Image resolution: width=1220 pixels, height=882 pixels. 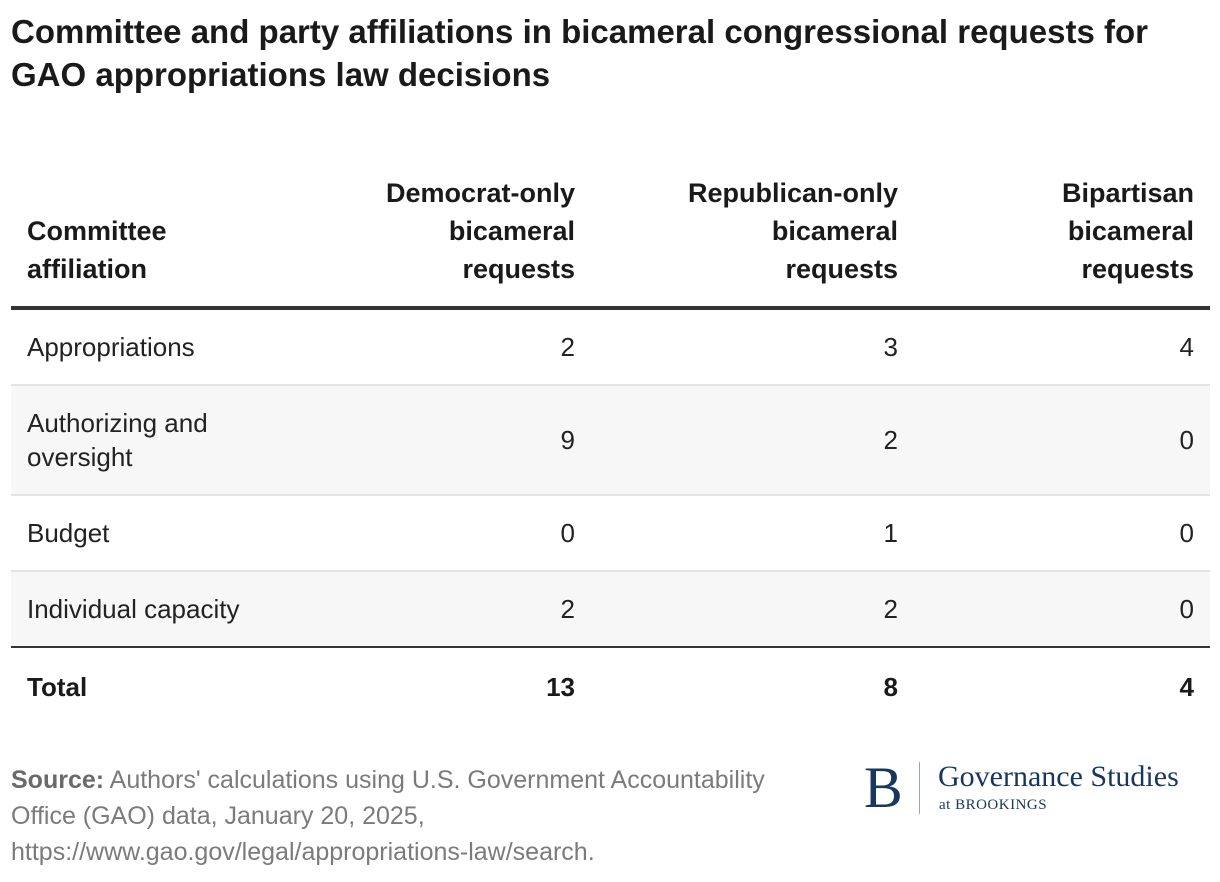 I want to click on brookings-logo: B Governance Studies at BROOKINGS, so click(x=1037, y=788).